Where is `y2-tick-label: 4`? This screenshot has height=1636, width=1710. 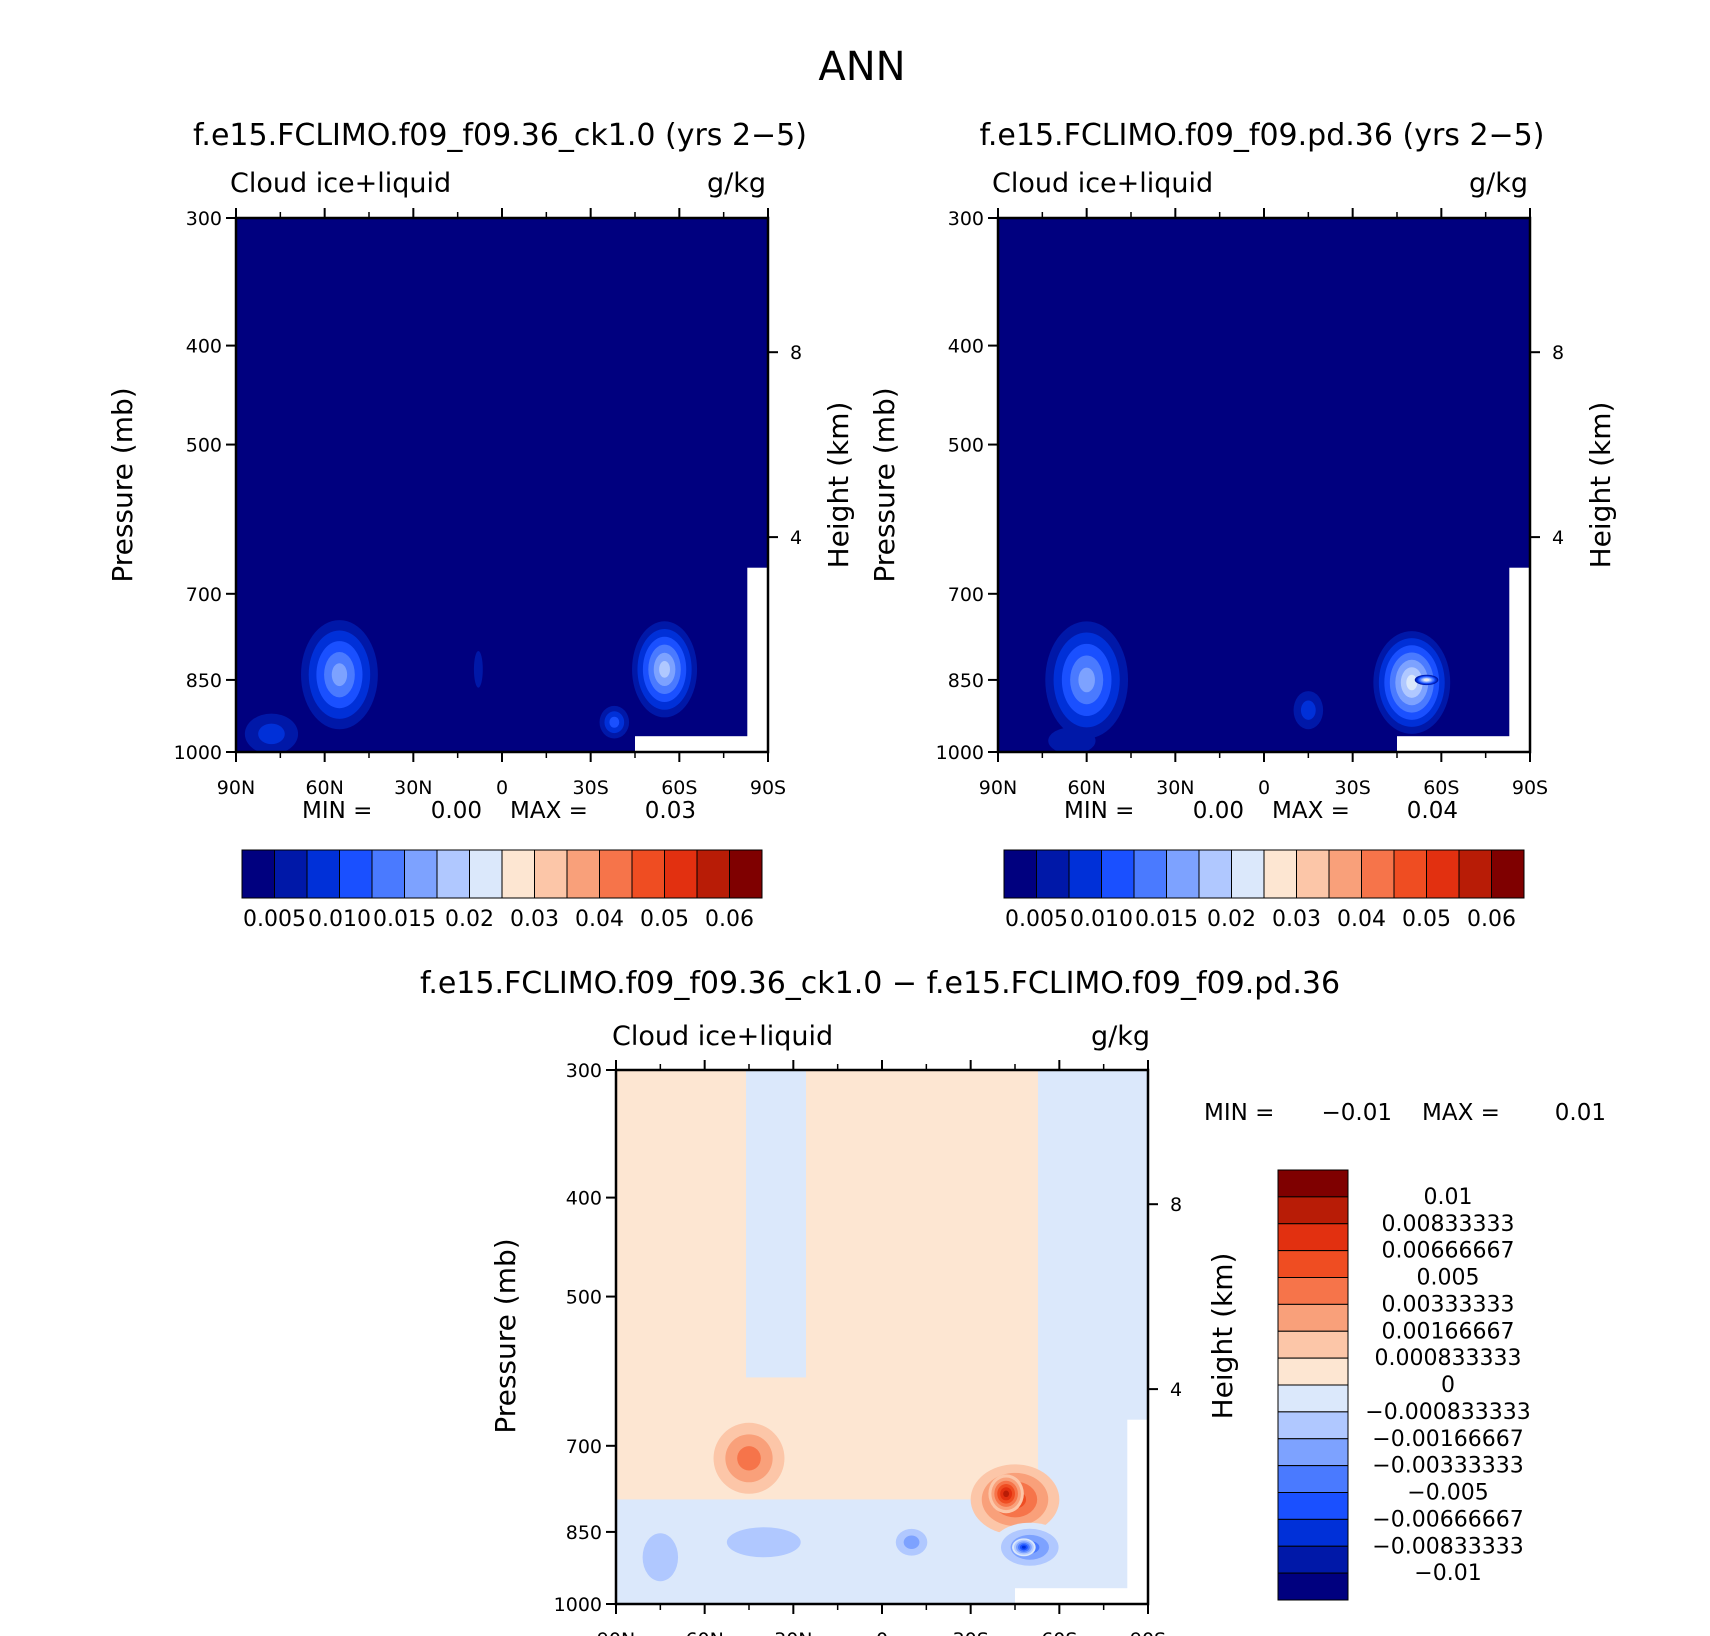 y2-tick-label: 4 is located at coordinates (1558, 538).